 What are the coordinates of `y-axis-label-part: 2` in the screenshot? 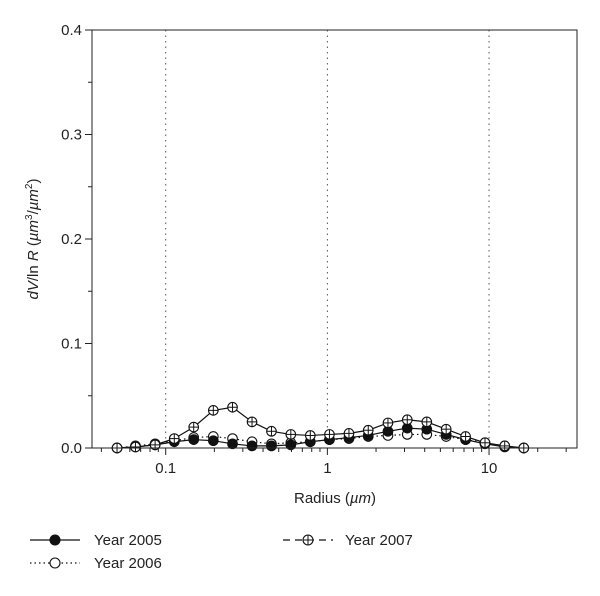 It's located at (29, 186).